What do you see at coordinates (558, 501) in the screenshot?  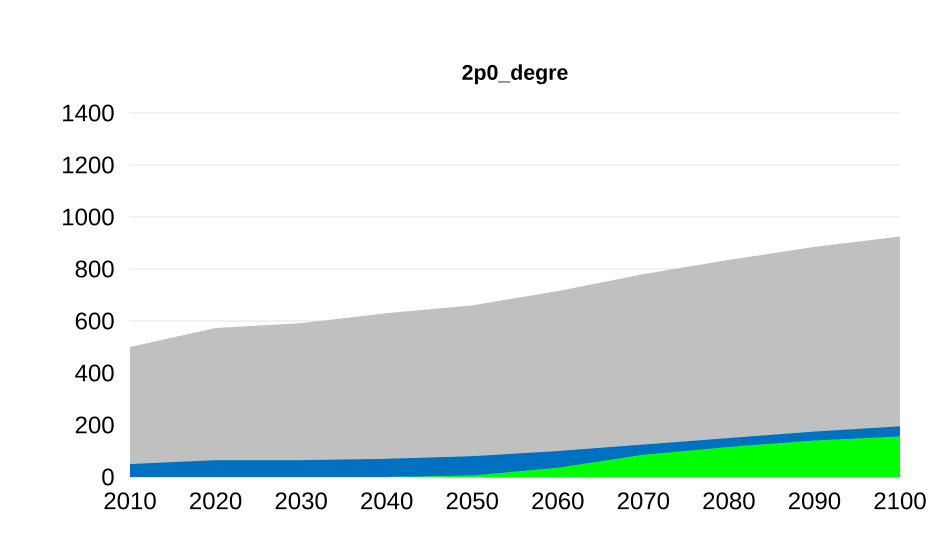 I see `x-tick-label: 2060` at bounding box center [558, 501].